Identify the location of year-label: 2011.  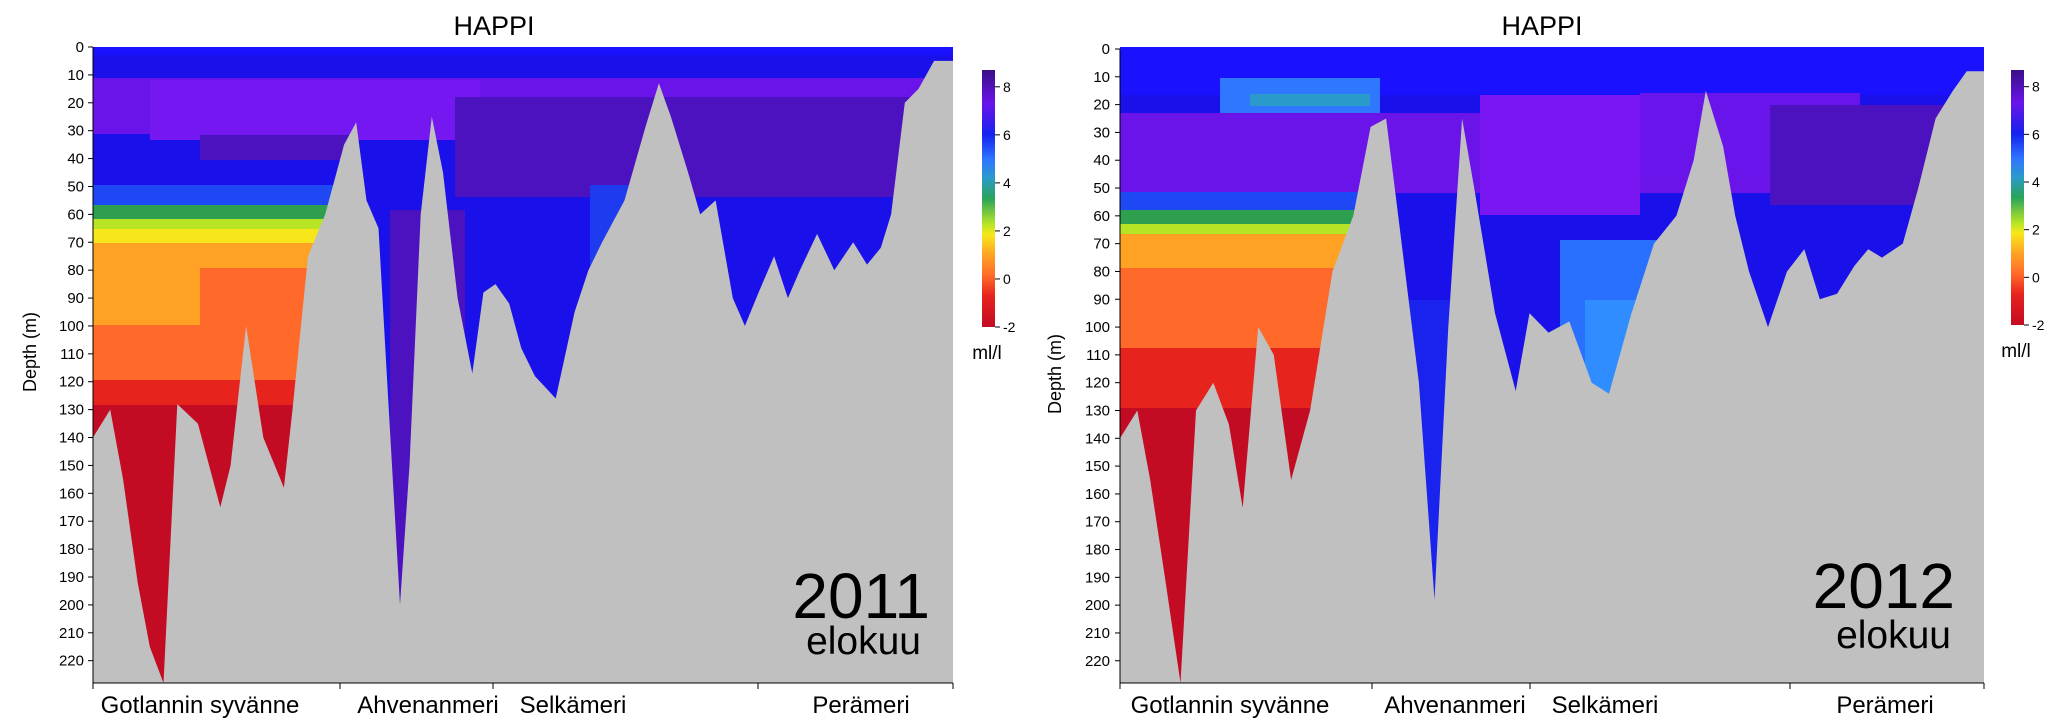
(861, 596).